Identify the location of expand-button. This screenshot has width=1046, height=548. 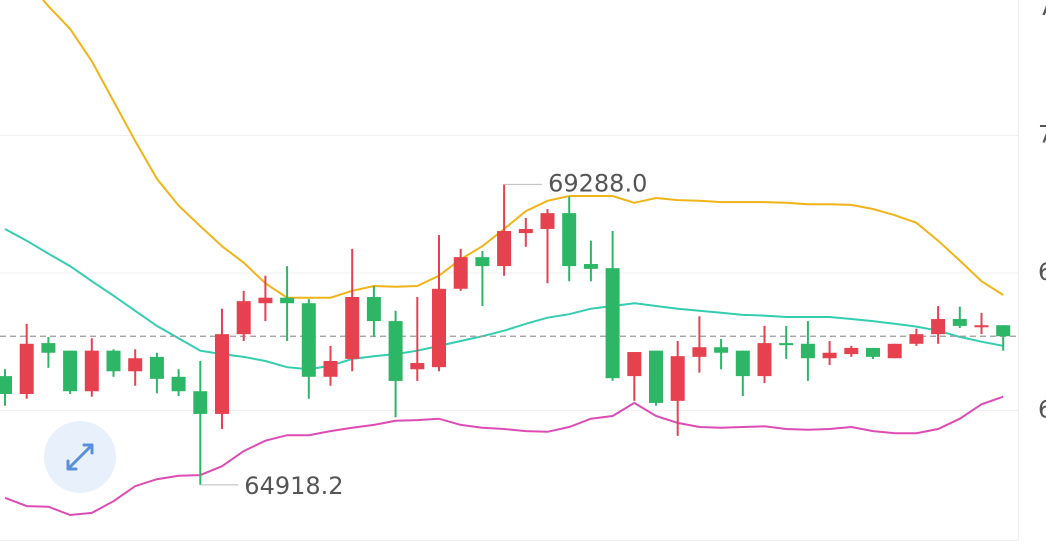
(80, 457).